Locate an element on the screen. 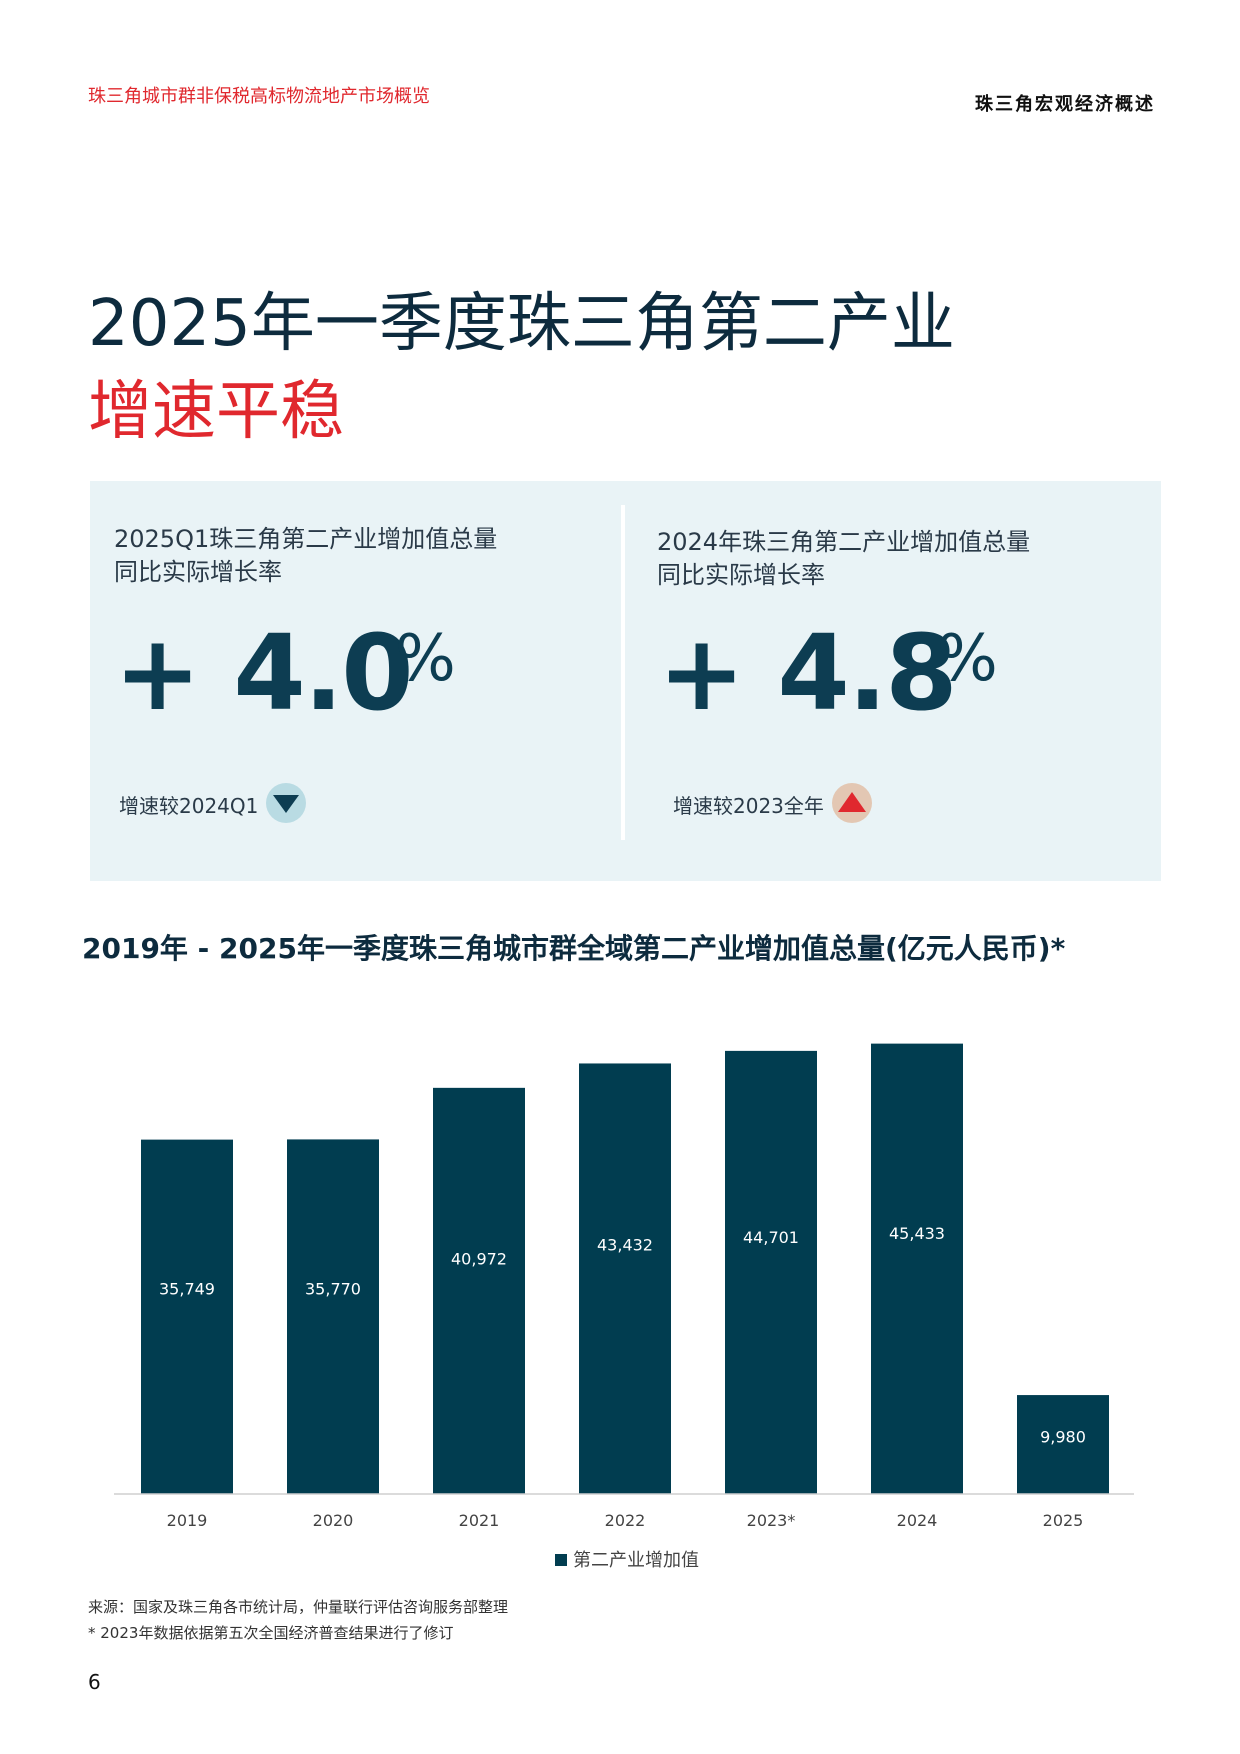 This screenshot has width=1240, height=1754. bar-2023 is located at coordinates (771, 1272).